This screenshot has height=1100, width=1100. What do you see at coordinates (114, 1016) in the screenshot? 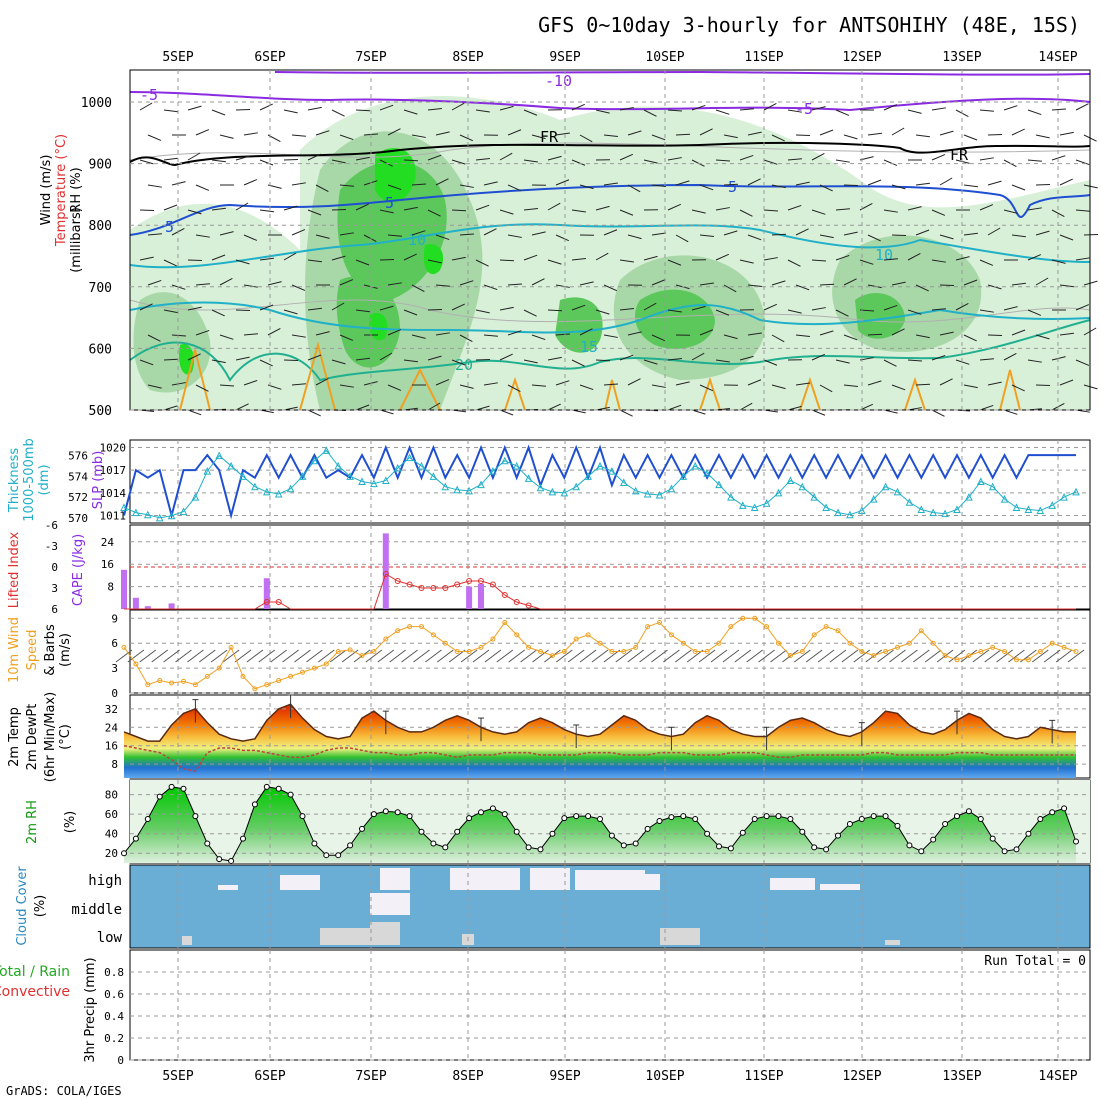
I see `tick-label: 0.4` at bounding box center [114, 1016].